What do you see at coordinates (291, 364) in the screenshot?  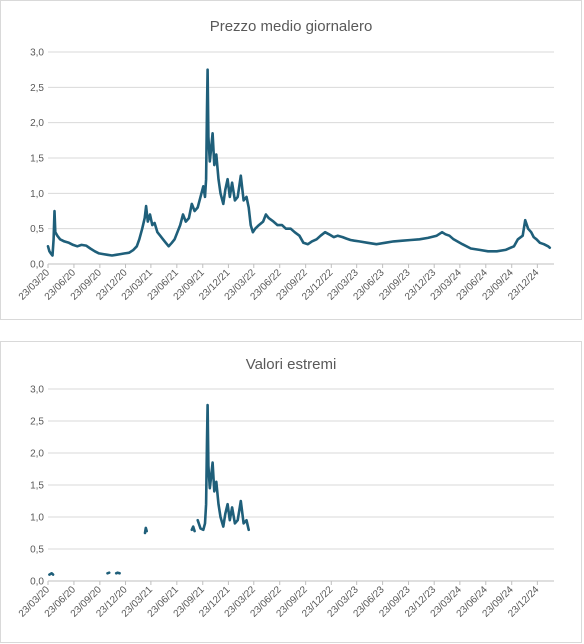 I see `chart-title: Valori estremi` at bounding box center [291, 364].